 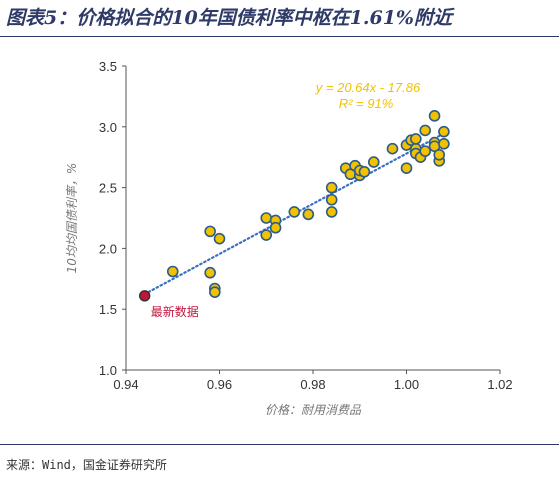 What do you see at coordinates (108, 248) in the screenshot?
I see `y-tick-label: 2.0` at bounding box center [108, 248].